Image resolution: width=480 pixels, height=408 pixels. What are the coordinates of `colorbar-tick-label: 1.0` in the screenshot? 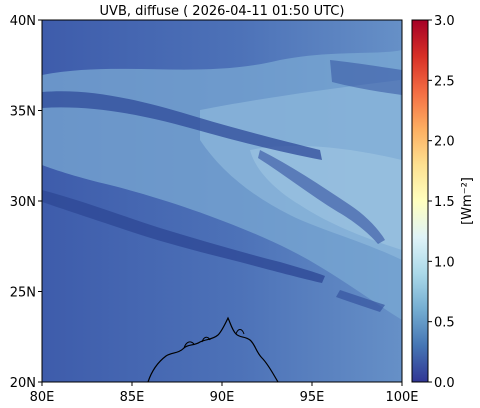 It's located at (444, 262).